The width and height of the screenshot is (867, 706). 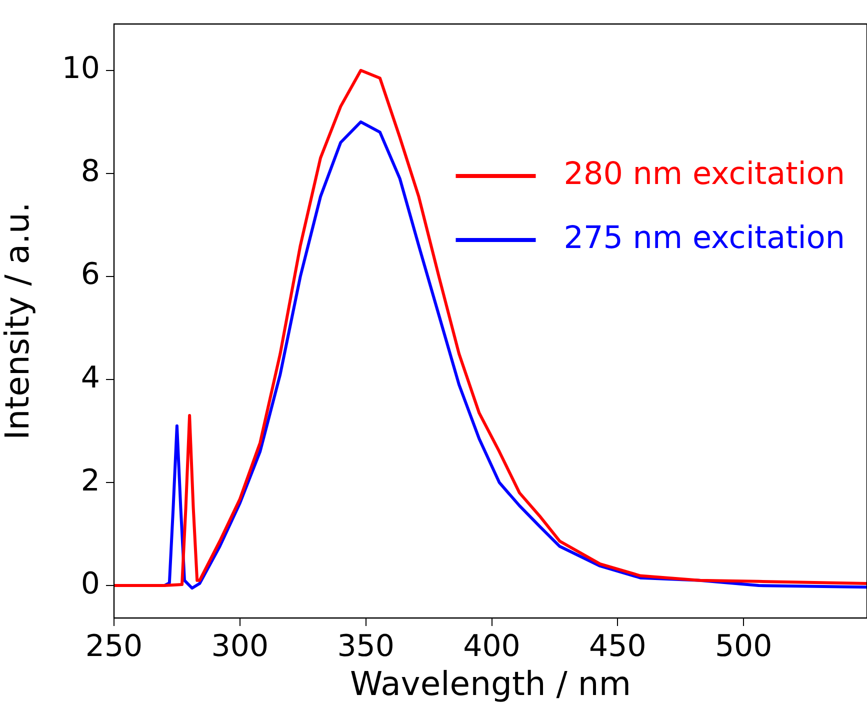 What do you see at coordinates (491, 646) in the screenshot?
I see `x-tick-label: 400` at bounding box center [491, 646].